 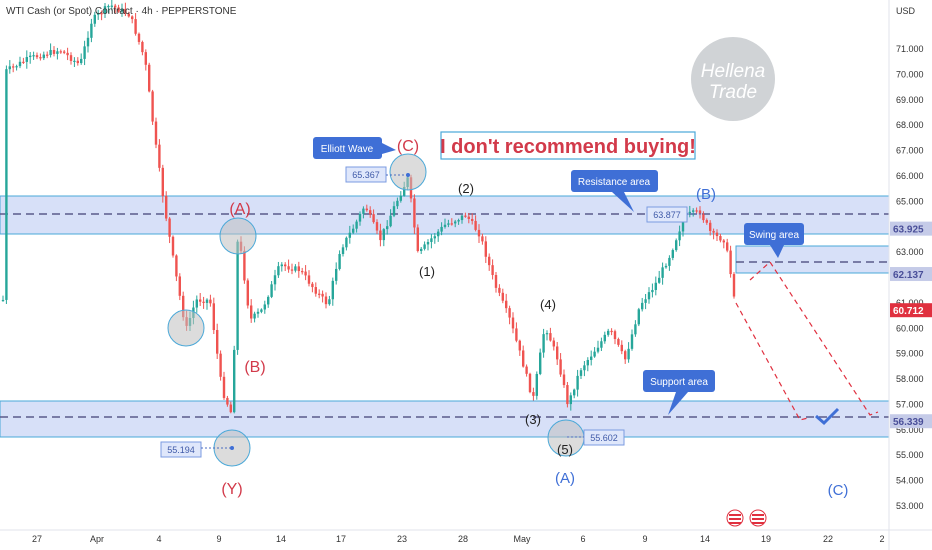 What do you see at coordinates (366, 175) in the screenshot?
I see `svg-text: 65.367` at bounding box center [366, 175].